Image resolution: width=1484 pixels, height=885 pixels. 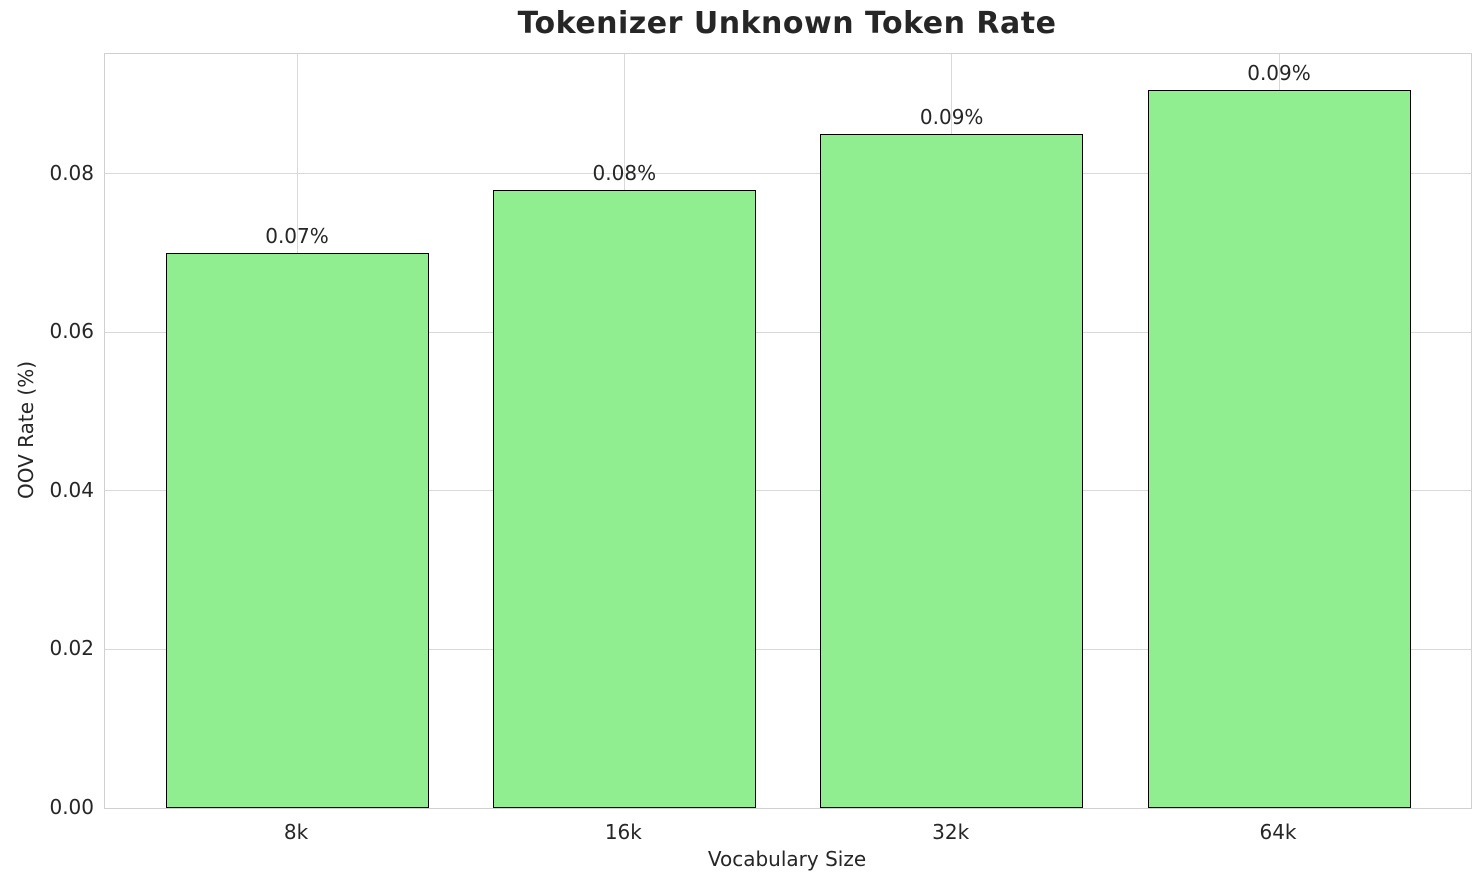 I want to click on y-tick-label: 0.08, so click(x=71, y=172).